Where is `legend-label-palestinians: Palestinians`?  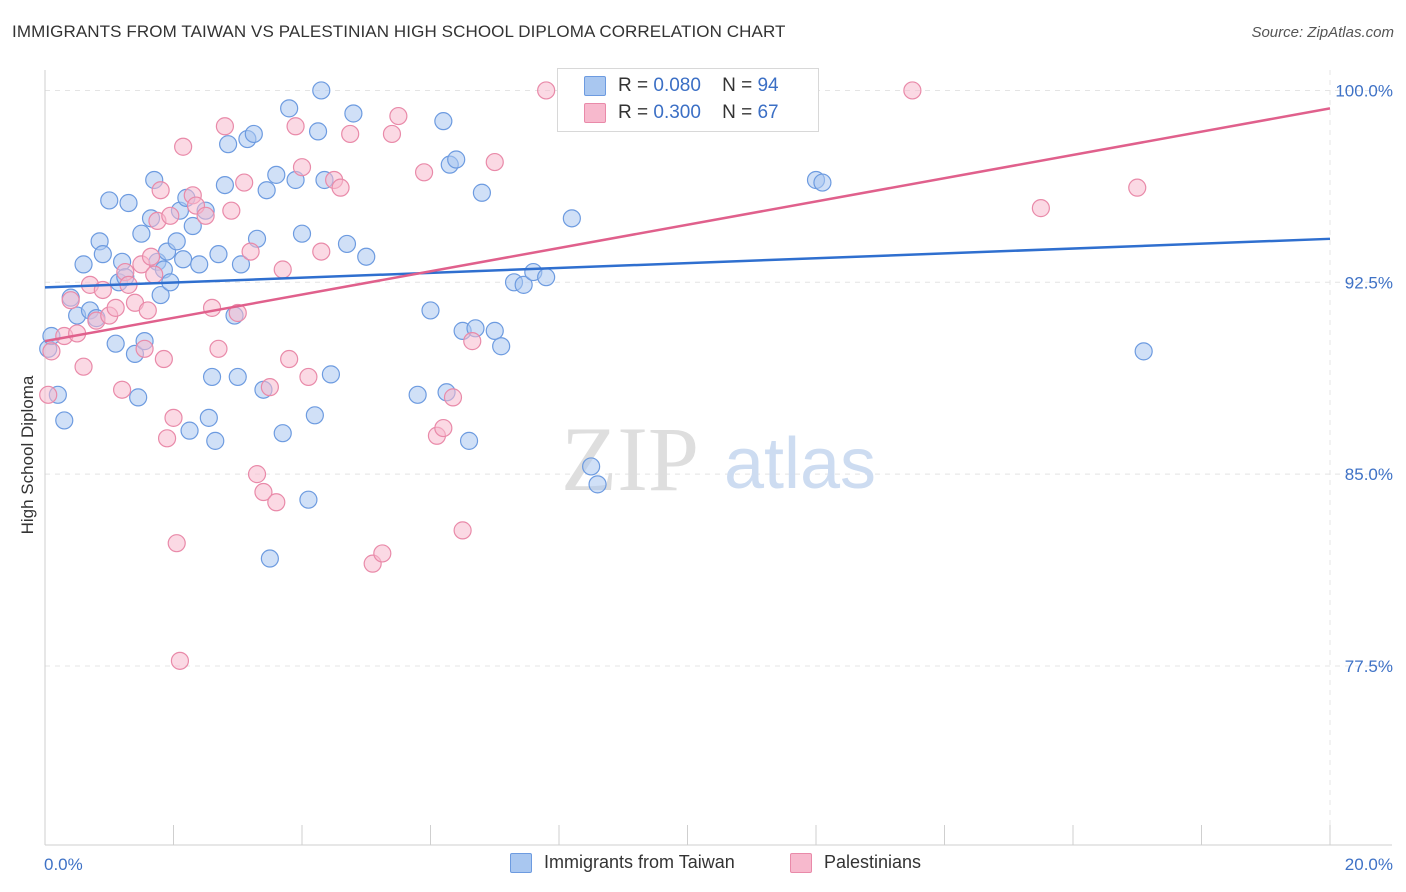
legend-label-palestinians: Palestinians is located at coordinates (873, 862).